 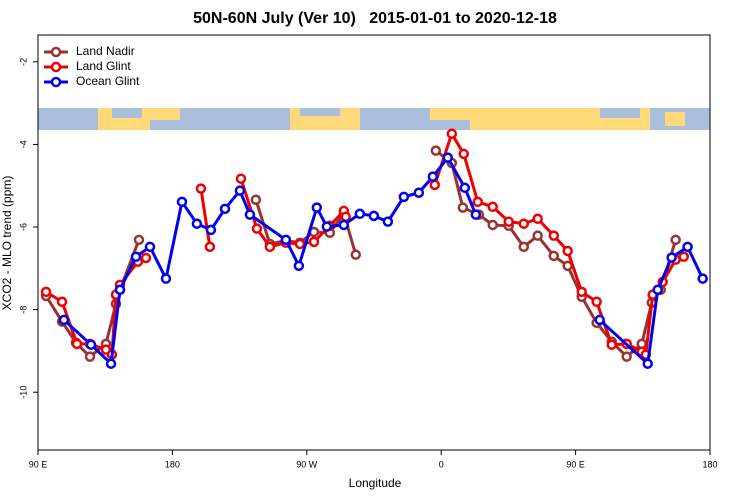 What do you see at coordinates (307, 464) in the screenshot?
I see `x-tick-label: 90 W` at bounding box center [307, 464].